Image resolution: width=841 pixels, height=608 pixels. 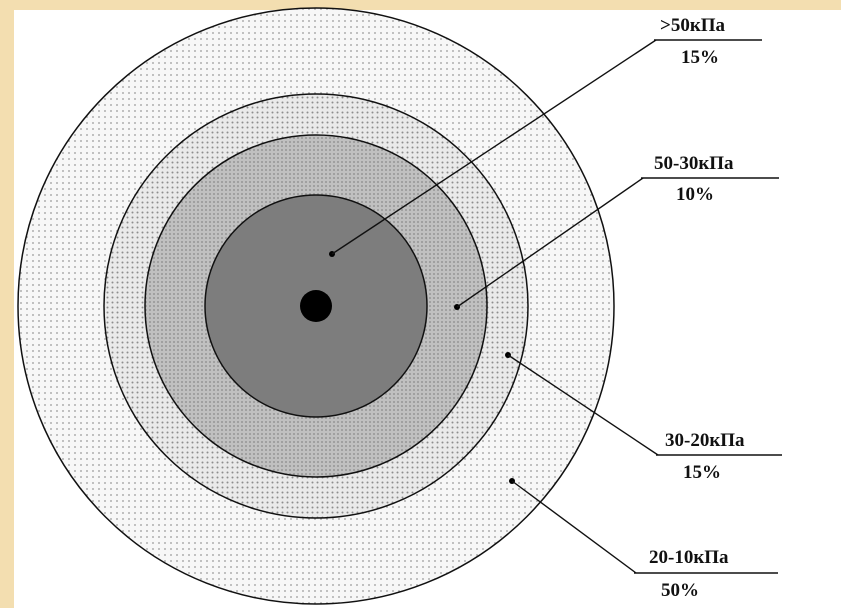 What do you see at coordinates (700, 57) in the screenshot?
I see `zone-1-percent-label: 15%` at bounding box center [700, 57].